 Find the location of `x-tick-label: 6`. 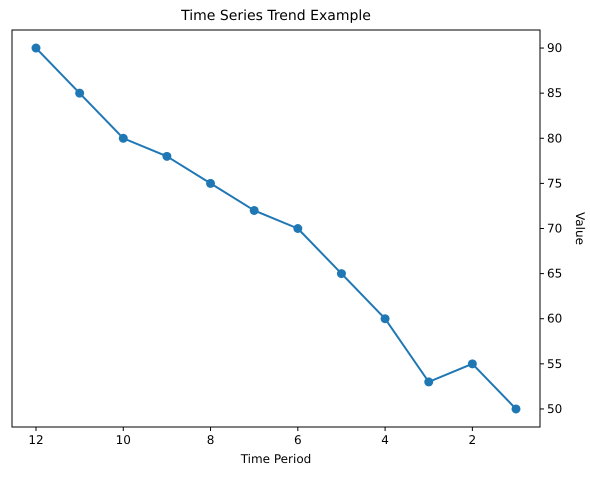

x-tick-label: 6 is located at coordinates (298, 440).